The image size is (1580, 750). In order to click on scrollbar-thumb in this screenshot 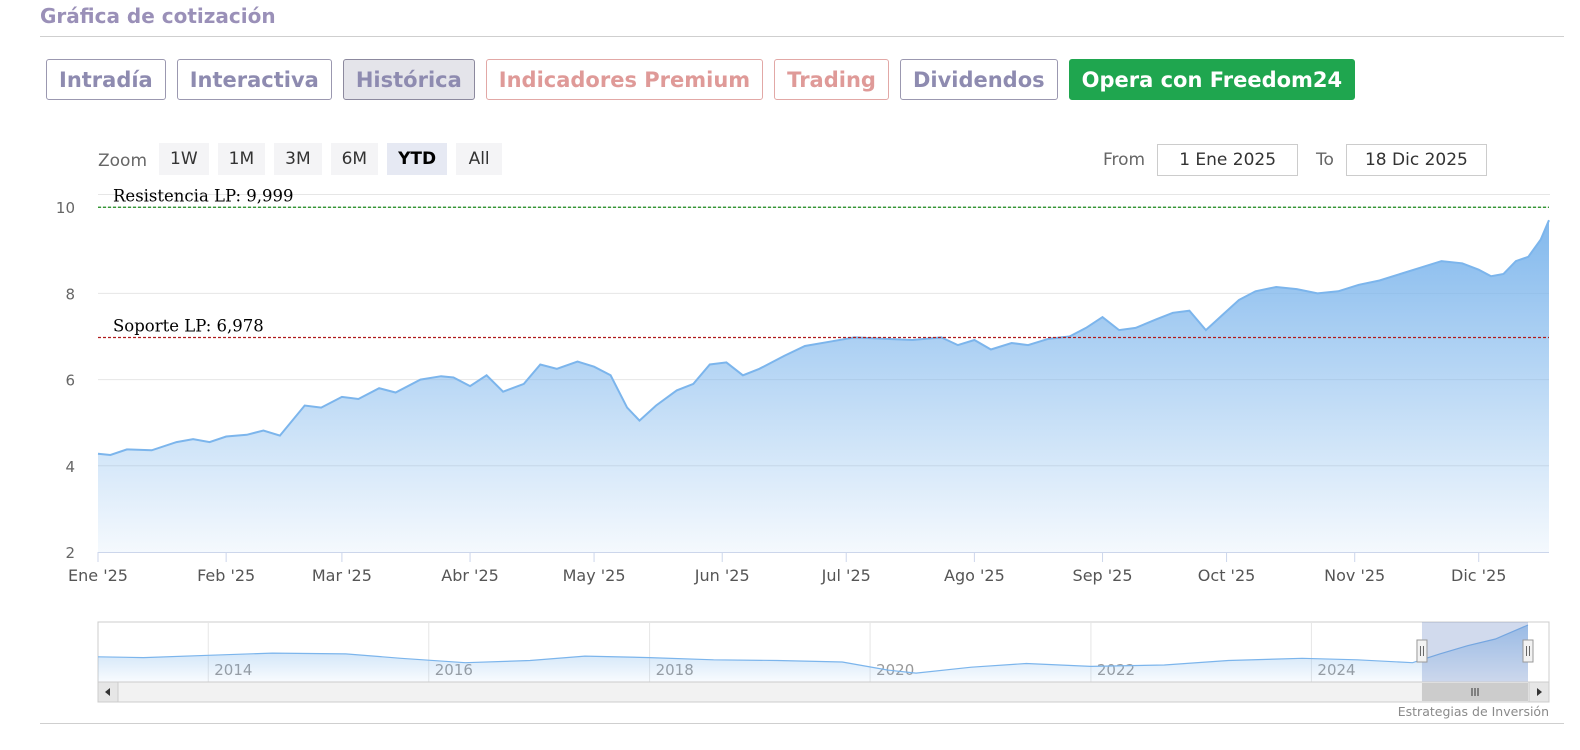, I will do `click(1474, 692)`.